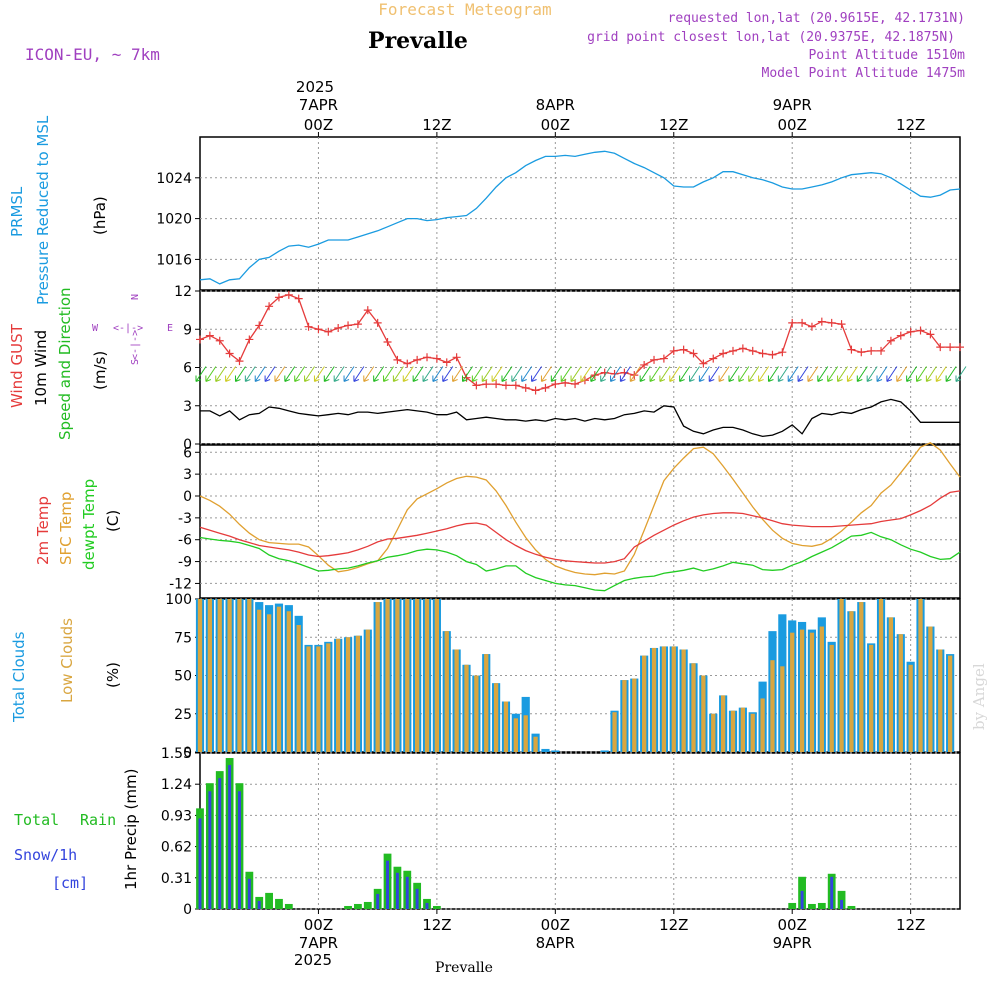 The image size is (1000, 1000). What do you see at coordinates (436, 925) in the screenshot?
I see `bottom-time-label-1: 12Z` at bounding box center [436, 925].